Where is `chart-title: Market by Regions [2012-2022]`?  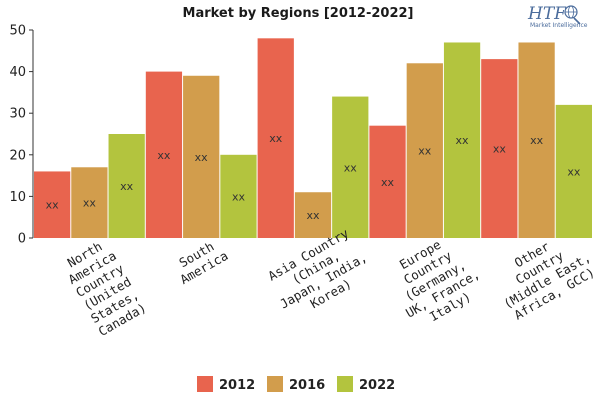 chart-title: Market by Regions [2012-2022] is located at coordinates (298, 13).